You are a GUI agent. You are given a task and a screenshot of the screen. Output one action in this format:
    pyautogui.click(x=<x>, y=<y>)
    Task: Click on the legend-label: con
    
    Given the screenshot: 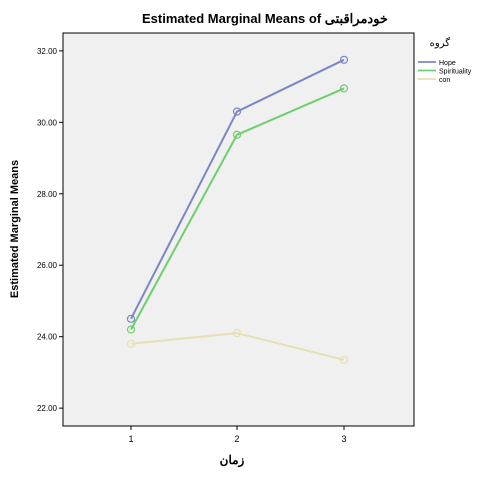 What is the action you would take?
    pyautogui.click(x=444, y=80)
    